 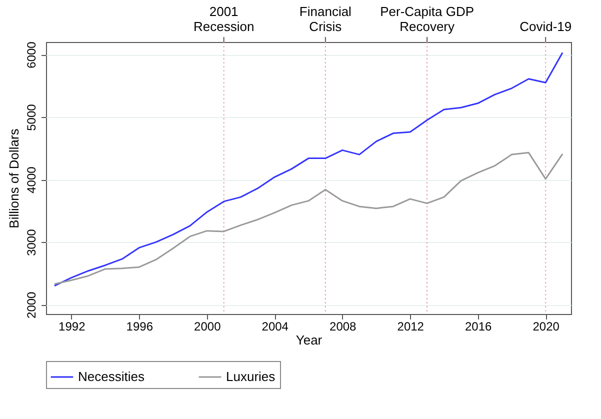 I want to click on x-tick-label: 1996, so click(x=140, y=327).